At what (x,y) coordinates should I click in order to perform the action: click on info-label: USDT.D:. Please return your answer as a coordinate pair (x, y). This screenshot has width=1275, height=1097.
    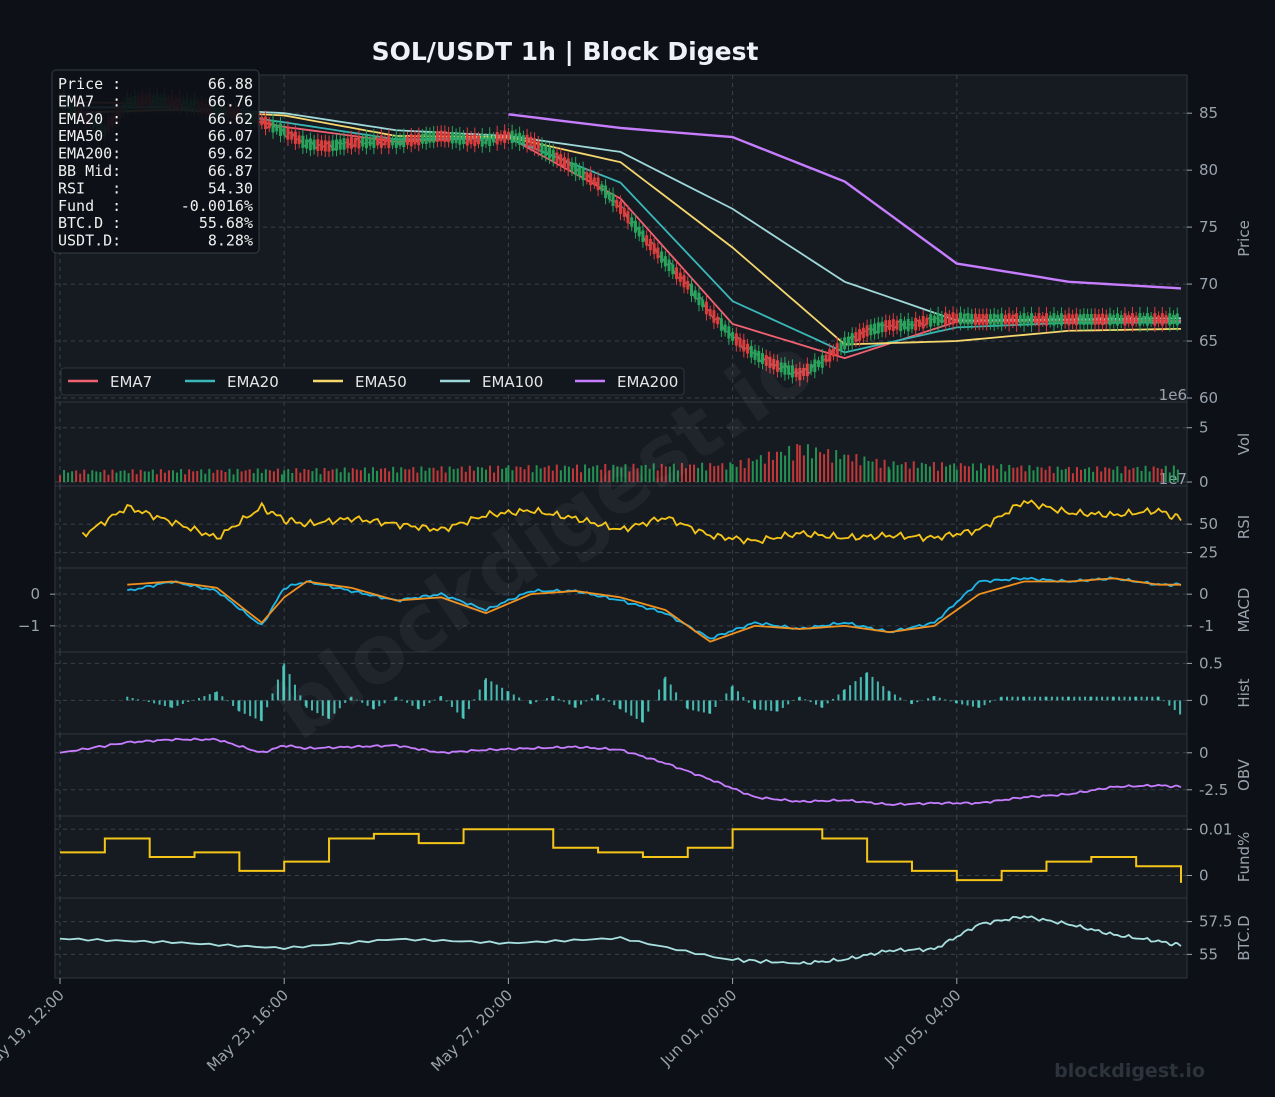
    Looking at the image, I should click on (89, 241).